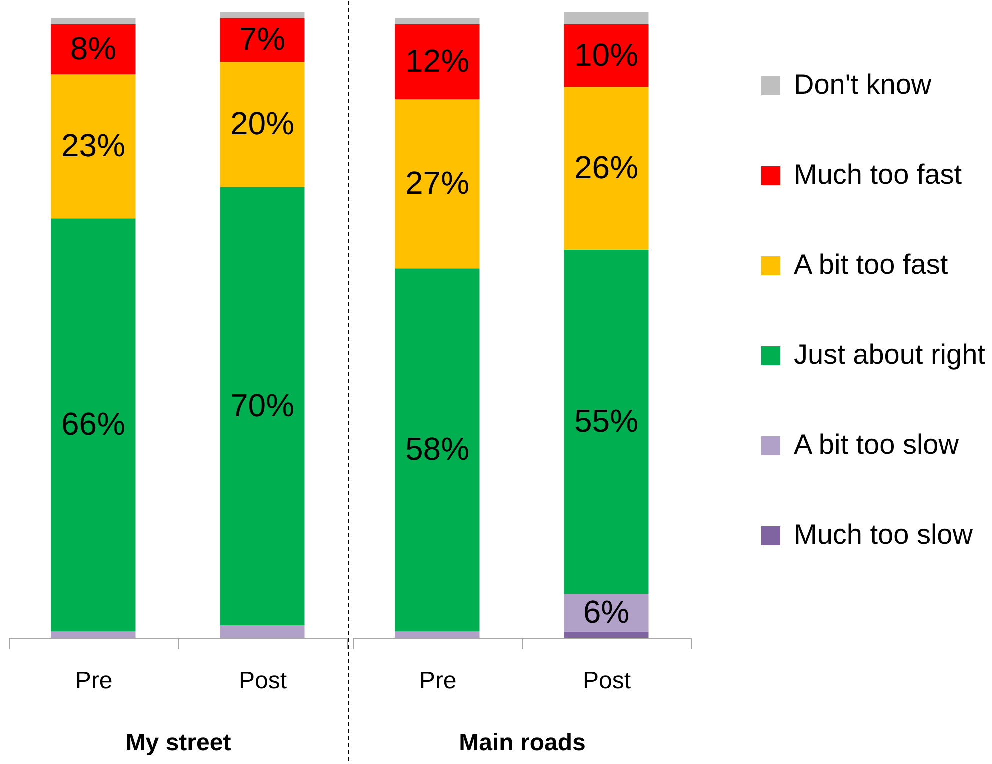  Describe the element at coordinates (179, 743) in the screenshot. I see `x-axis-title: My street` at that location.